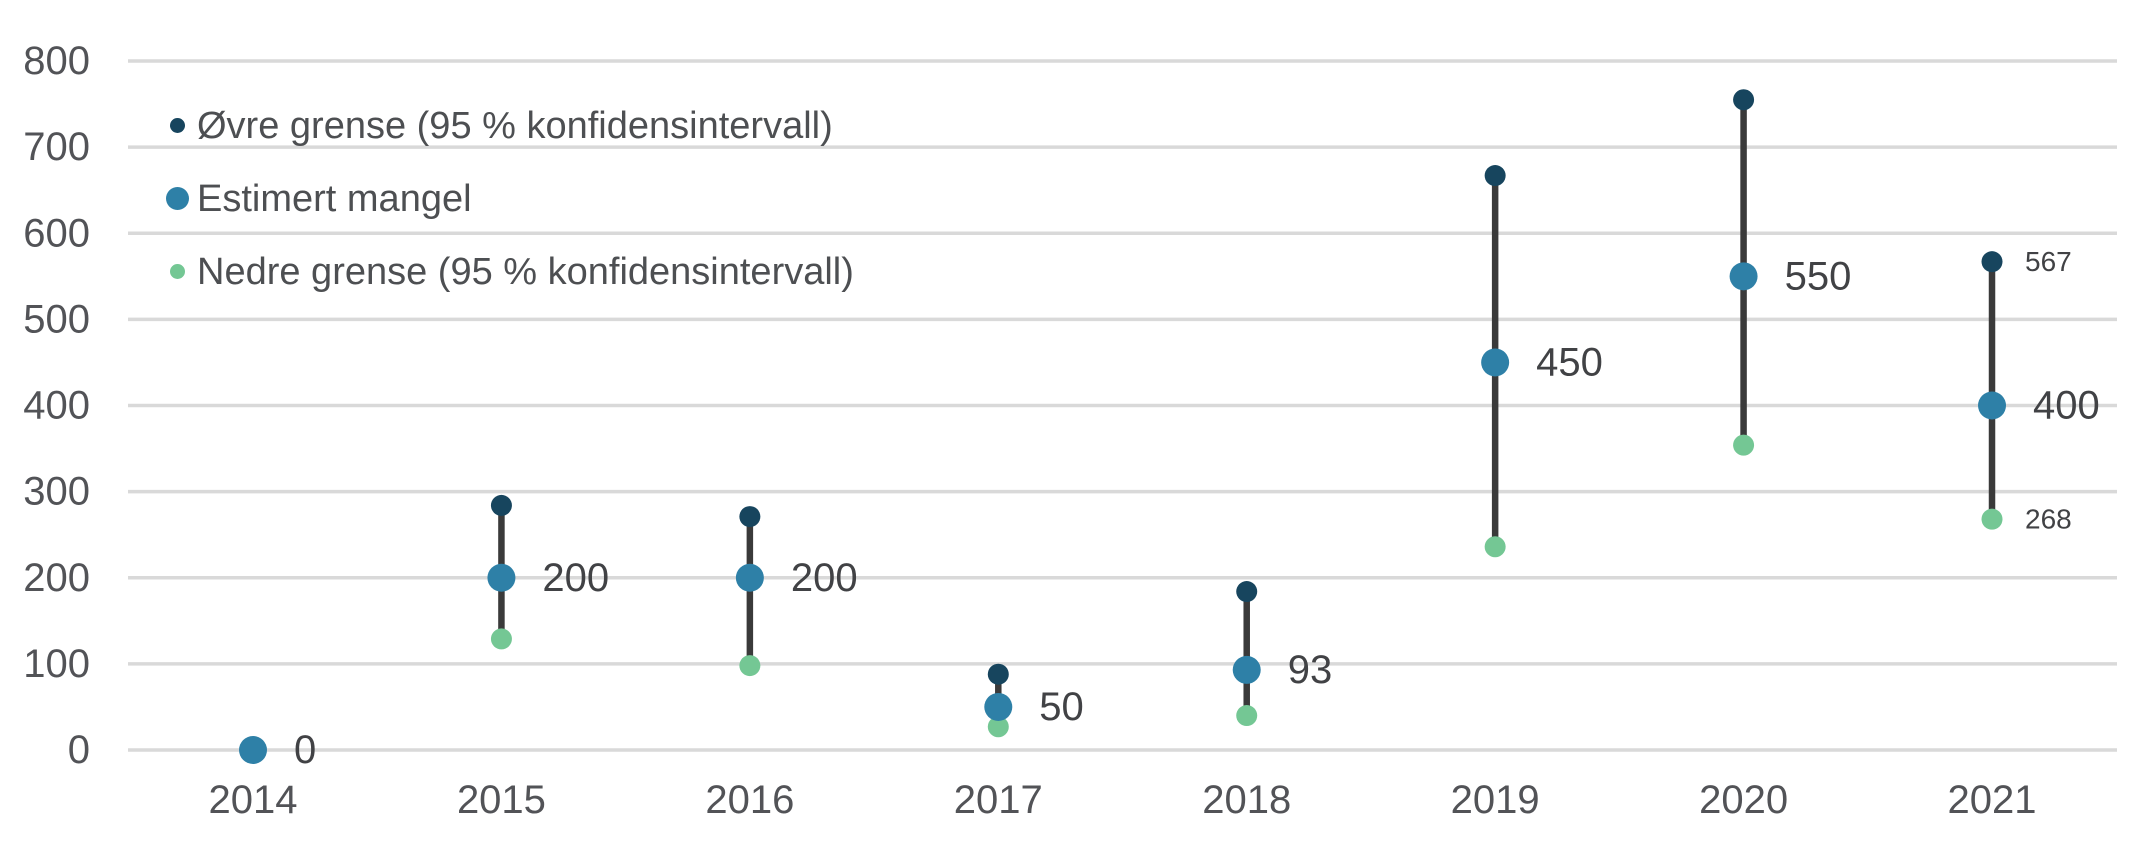 This screenshot has width=2138, height=853. I want to click on y-tick-label: 700, so click(56, 147).